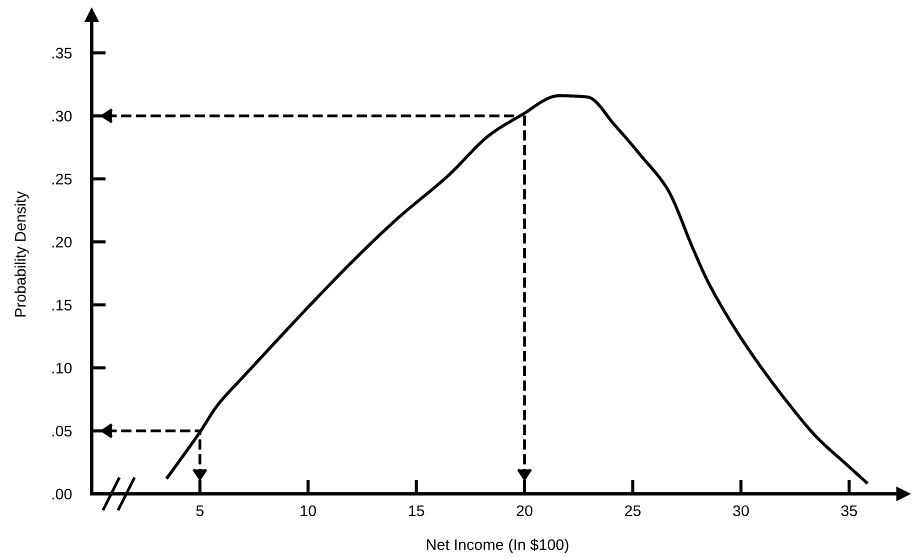  Describe the element at coordinates (308, 510) in the screenshot. I see `x-tick-label: 10` at that location.